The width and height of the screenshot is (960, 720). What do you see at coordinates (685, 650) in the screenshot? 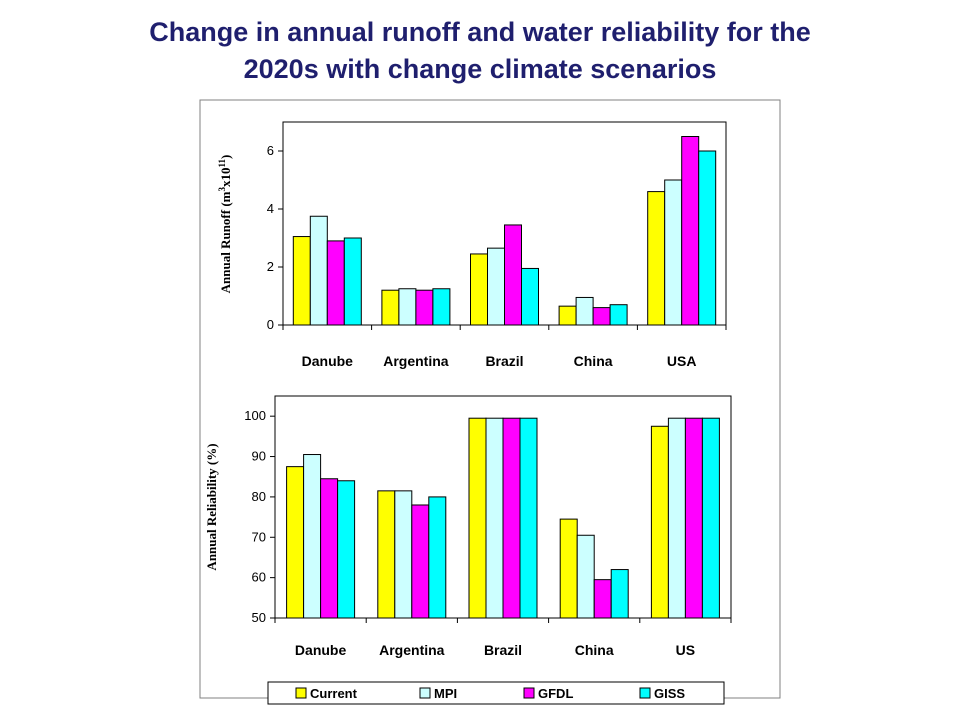
I see `category-label: US` at bounding box center [685, 650].